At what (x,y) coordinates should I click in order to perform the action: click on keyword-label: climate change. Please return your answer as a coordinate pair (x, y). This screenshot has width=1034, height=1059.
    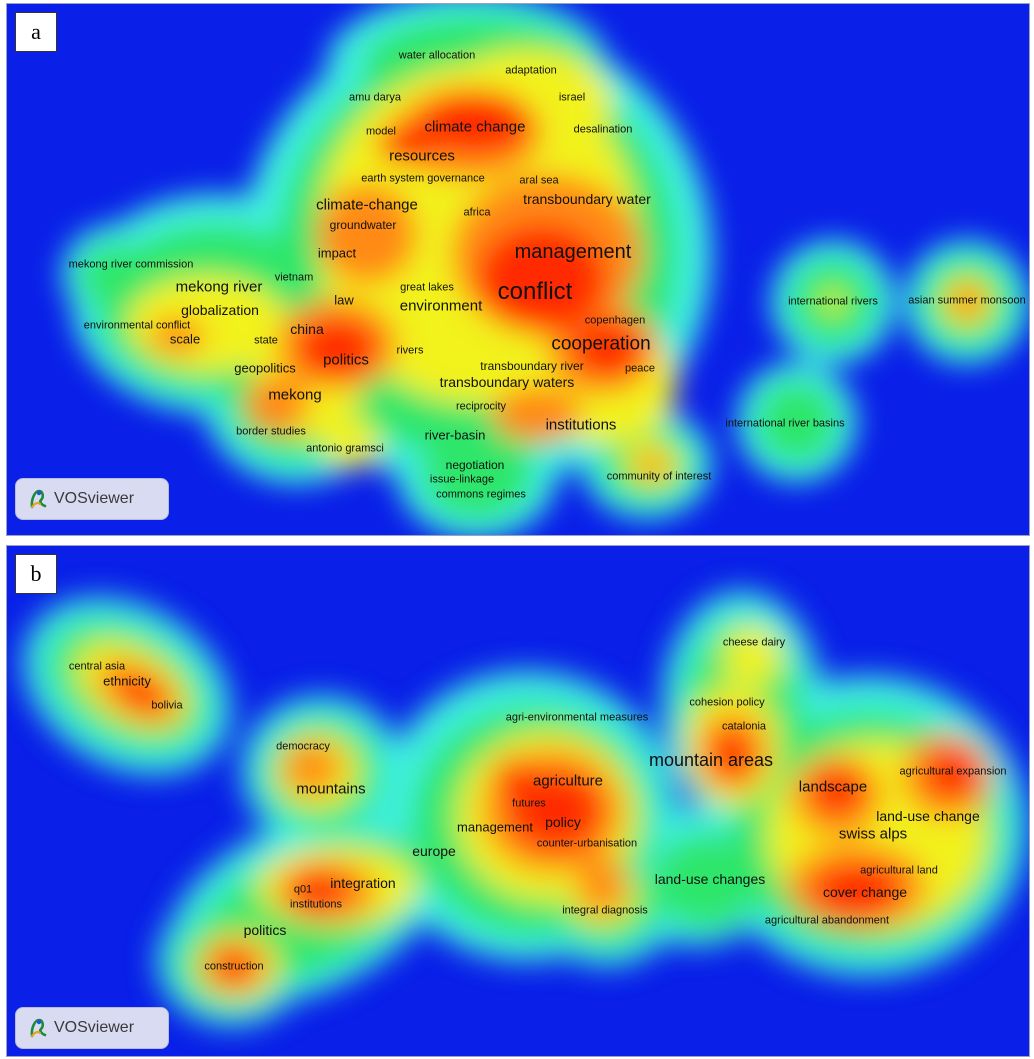
    Looking at the image, I should click on (475, 127).